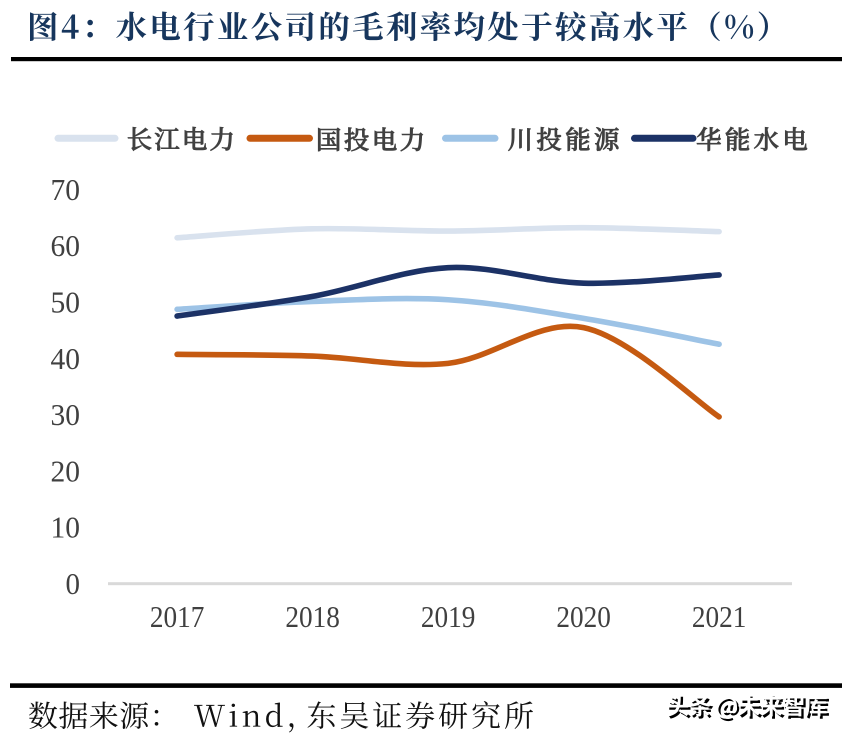 The image size is (843, 738). What do you see at coordinates (66, 527) in the screenshot?
I see `svg-text: 10` at bounding box center [66, 527].